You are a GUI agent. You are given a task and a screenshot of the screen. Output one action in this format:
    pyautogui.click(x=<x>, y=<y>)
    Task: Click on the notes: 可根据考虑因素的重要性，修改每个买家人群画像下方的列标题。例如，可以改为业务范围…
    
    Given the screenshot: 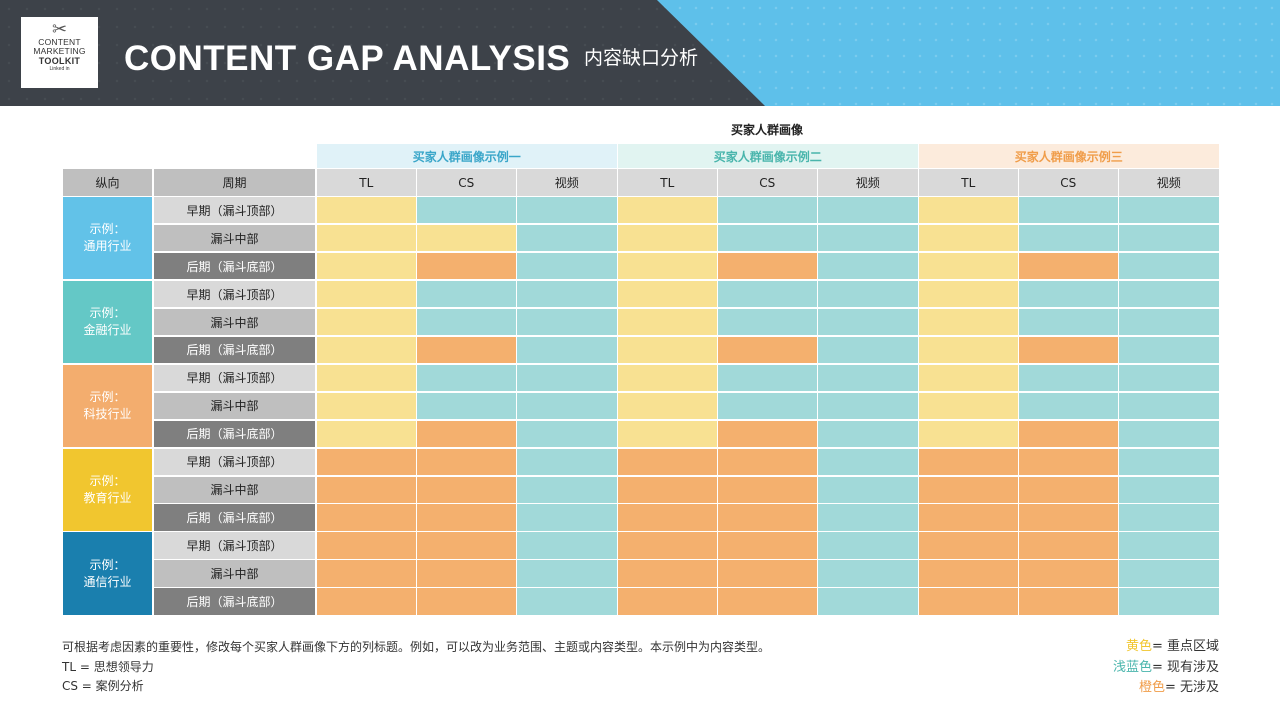 What is the action you would take?
    pyautogui.click(x=416, y=667)
    